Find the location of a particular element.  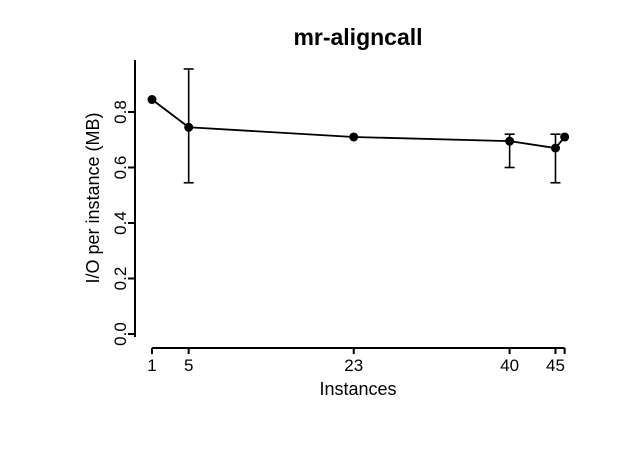

x-tick-label: 5 is located at coordinates (188, 365).